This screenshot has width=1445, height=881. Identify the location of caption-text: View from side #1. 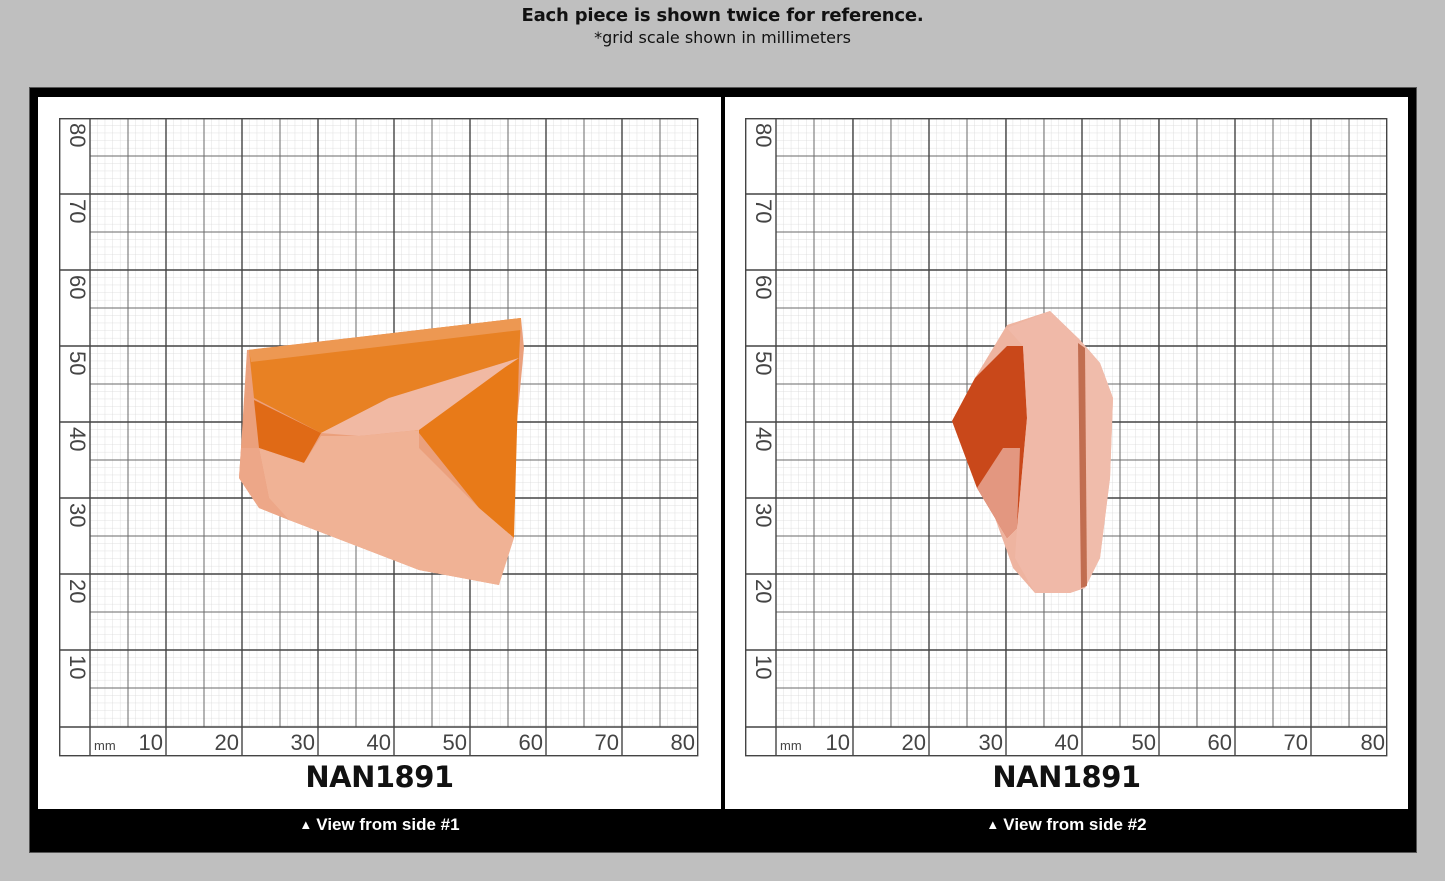
(388, 824).